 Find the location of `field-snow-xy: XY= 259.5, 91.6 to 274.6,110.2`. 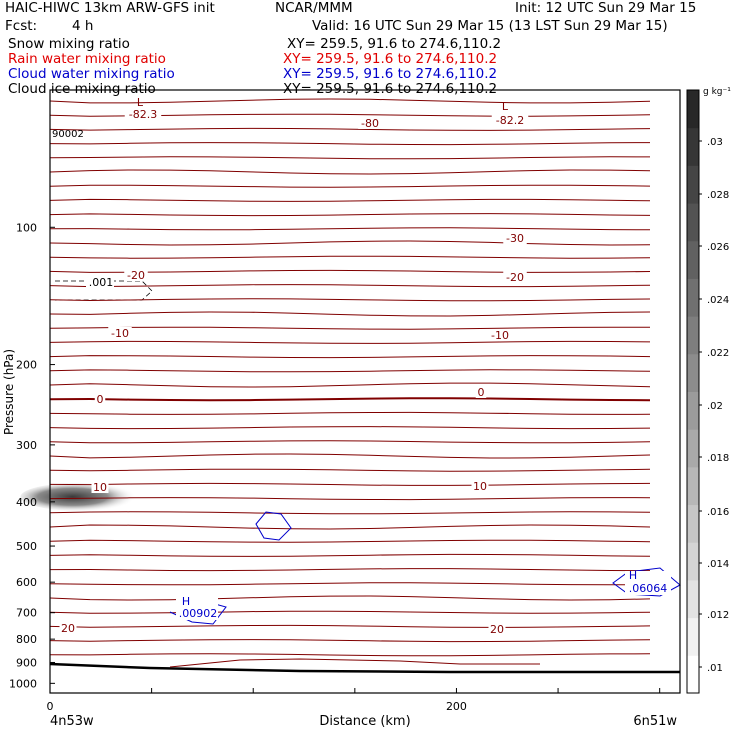

field-snow-xy: XY= 259.5, 91.6 to 274.6,110.2 is located at coordinates (394, 44).